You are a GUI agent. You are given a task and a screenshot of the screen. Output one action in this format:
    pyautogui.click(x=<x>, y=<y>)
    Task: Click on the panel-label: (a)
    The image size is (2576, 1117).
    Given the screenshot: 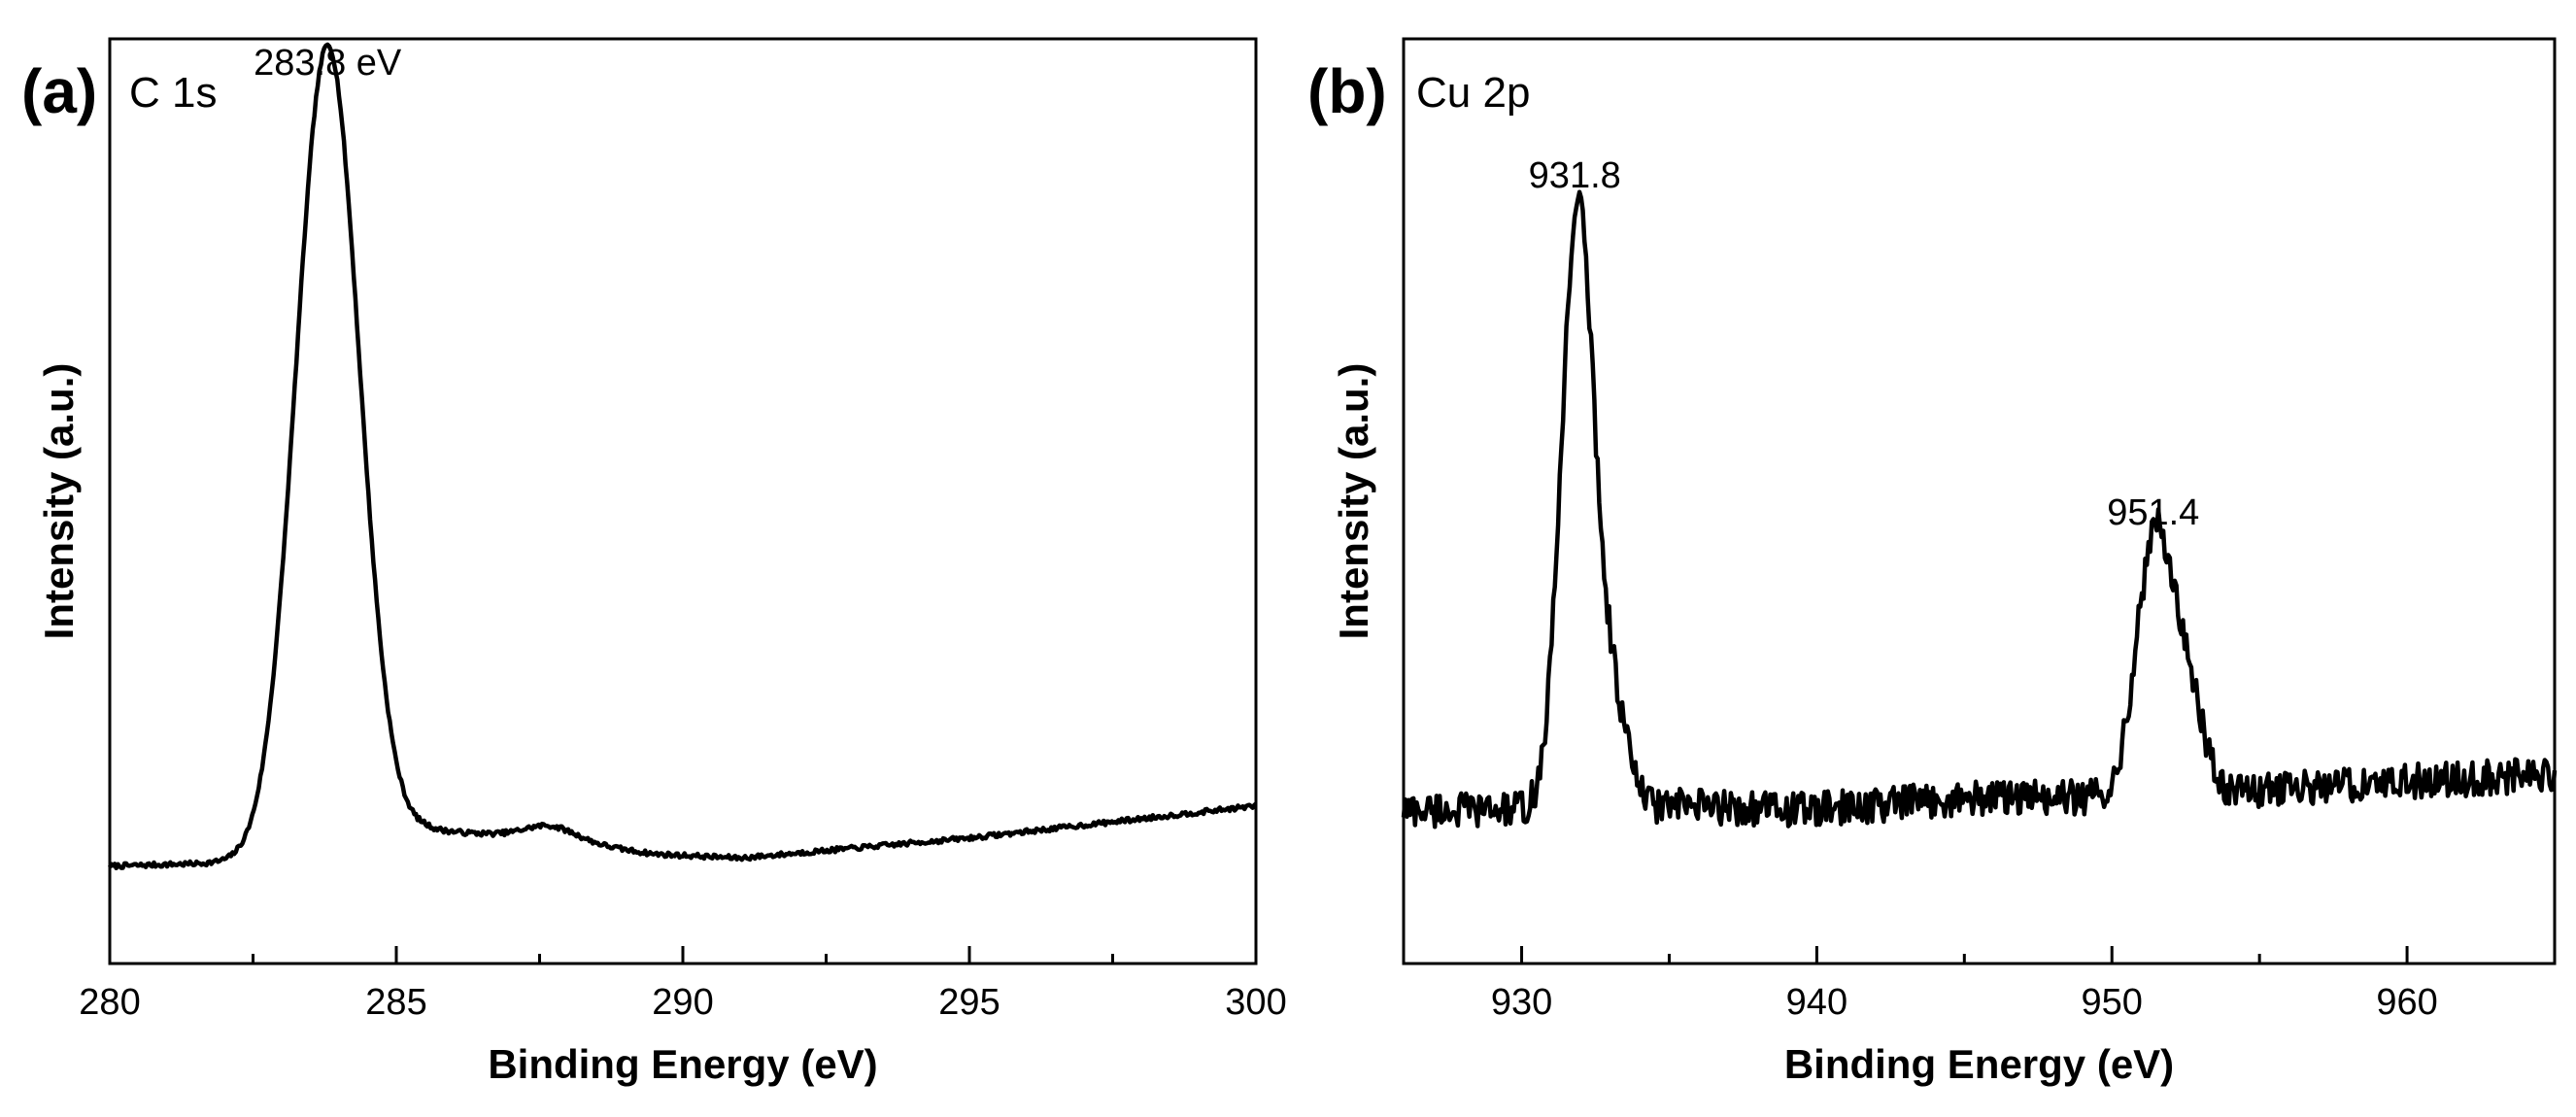 What is the action you would take?
    pyautogui.click(x=59, y=91)
    